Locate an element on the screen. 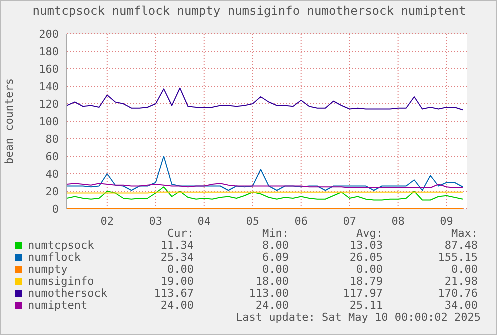 The height and width of the screenshot is (335, 497). text: 18.00 is located at coordinates (272, 281).